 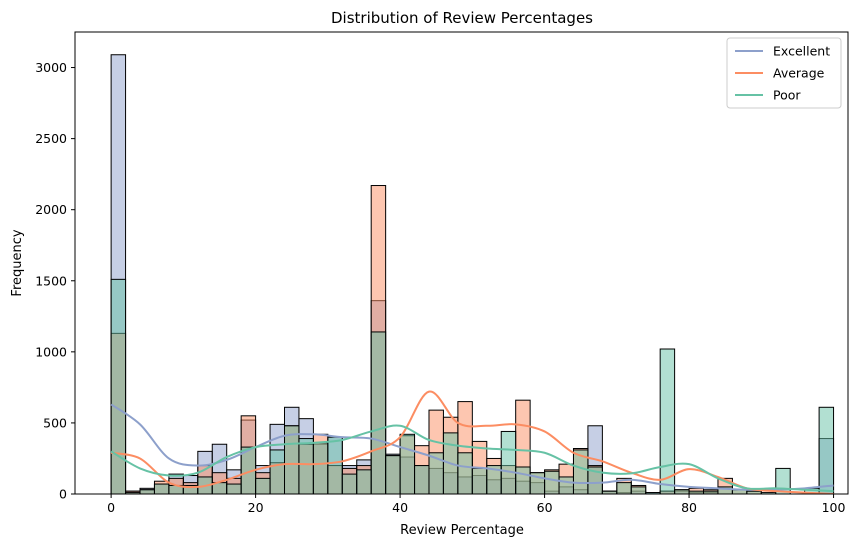 I want to click on y-axis: 0 500 1000 1500 2000 2500 3000, so click(x=55, y=281).